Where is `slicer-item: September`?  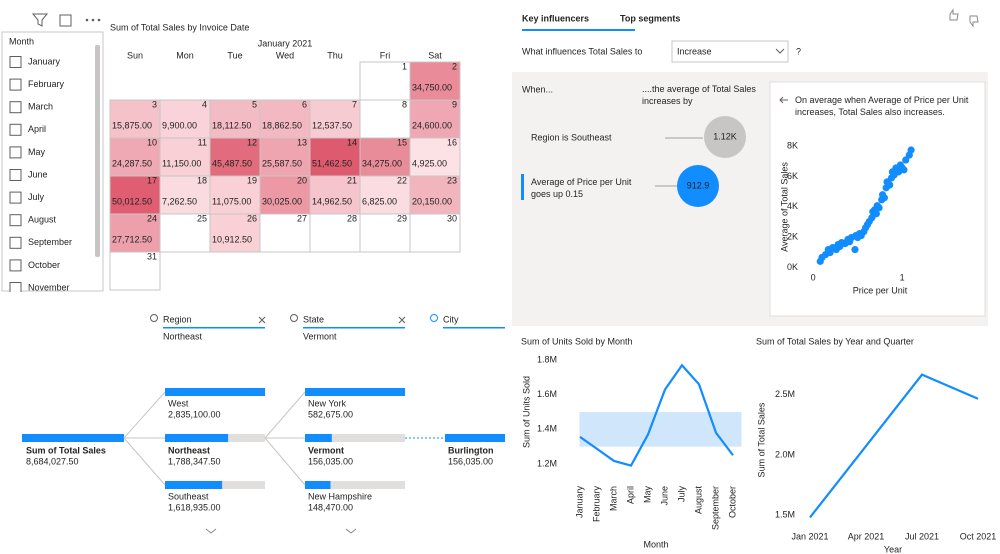 slicer-item: September is located at coordinates (50, 242).